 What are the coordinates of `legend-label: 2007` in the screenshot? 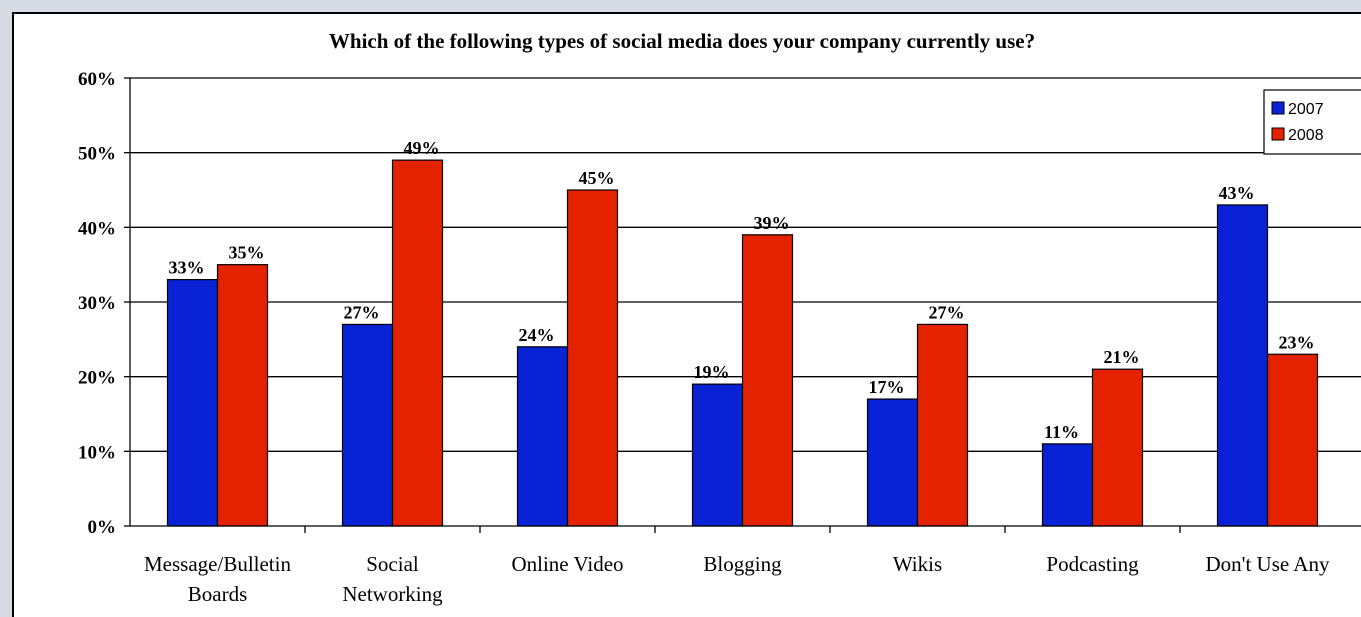 It's located at (1306, 109).